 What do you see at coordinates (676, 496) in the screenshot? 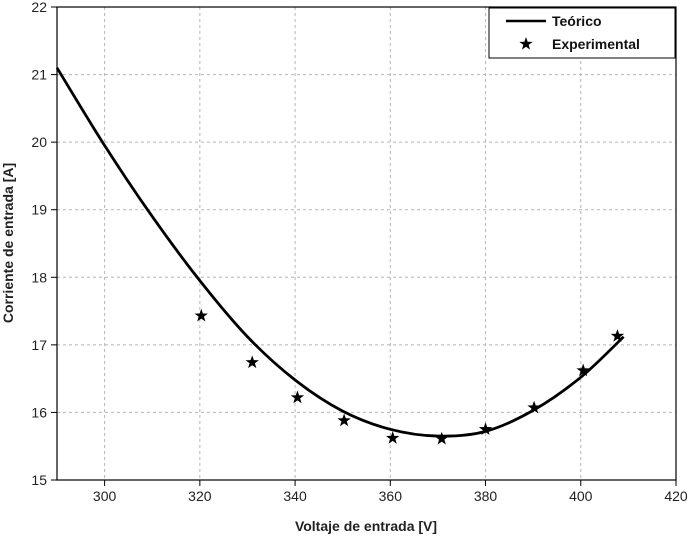
I see `x-tick-label: 420` at bounding box center [676, 496].